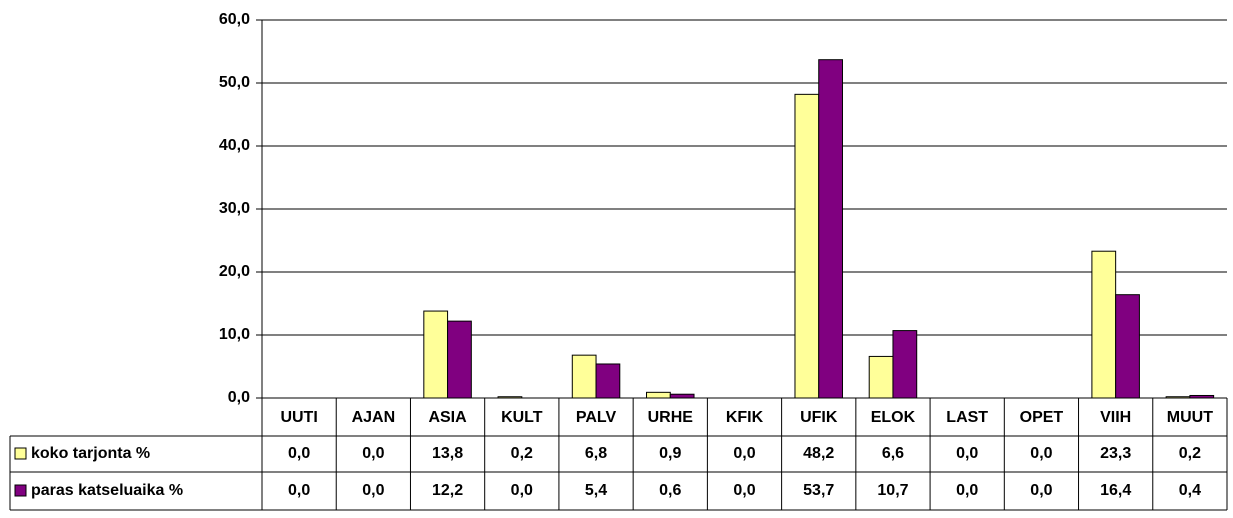 Image resolution: width=1233 pixels, height=518 pixels. What do you see at coordinates (234, 334) in the screenshot?
I see `y-tick-label: 10,0` at bounding box center [234, 334].